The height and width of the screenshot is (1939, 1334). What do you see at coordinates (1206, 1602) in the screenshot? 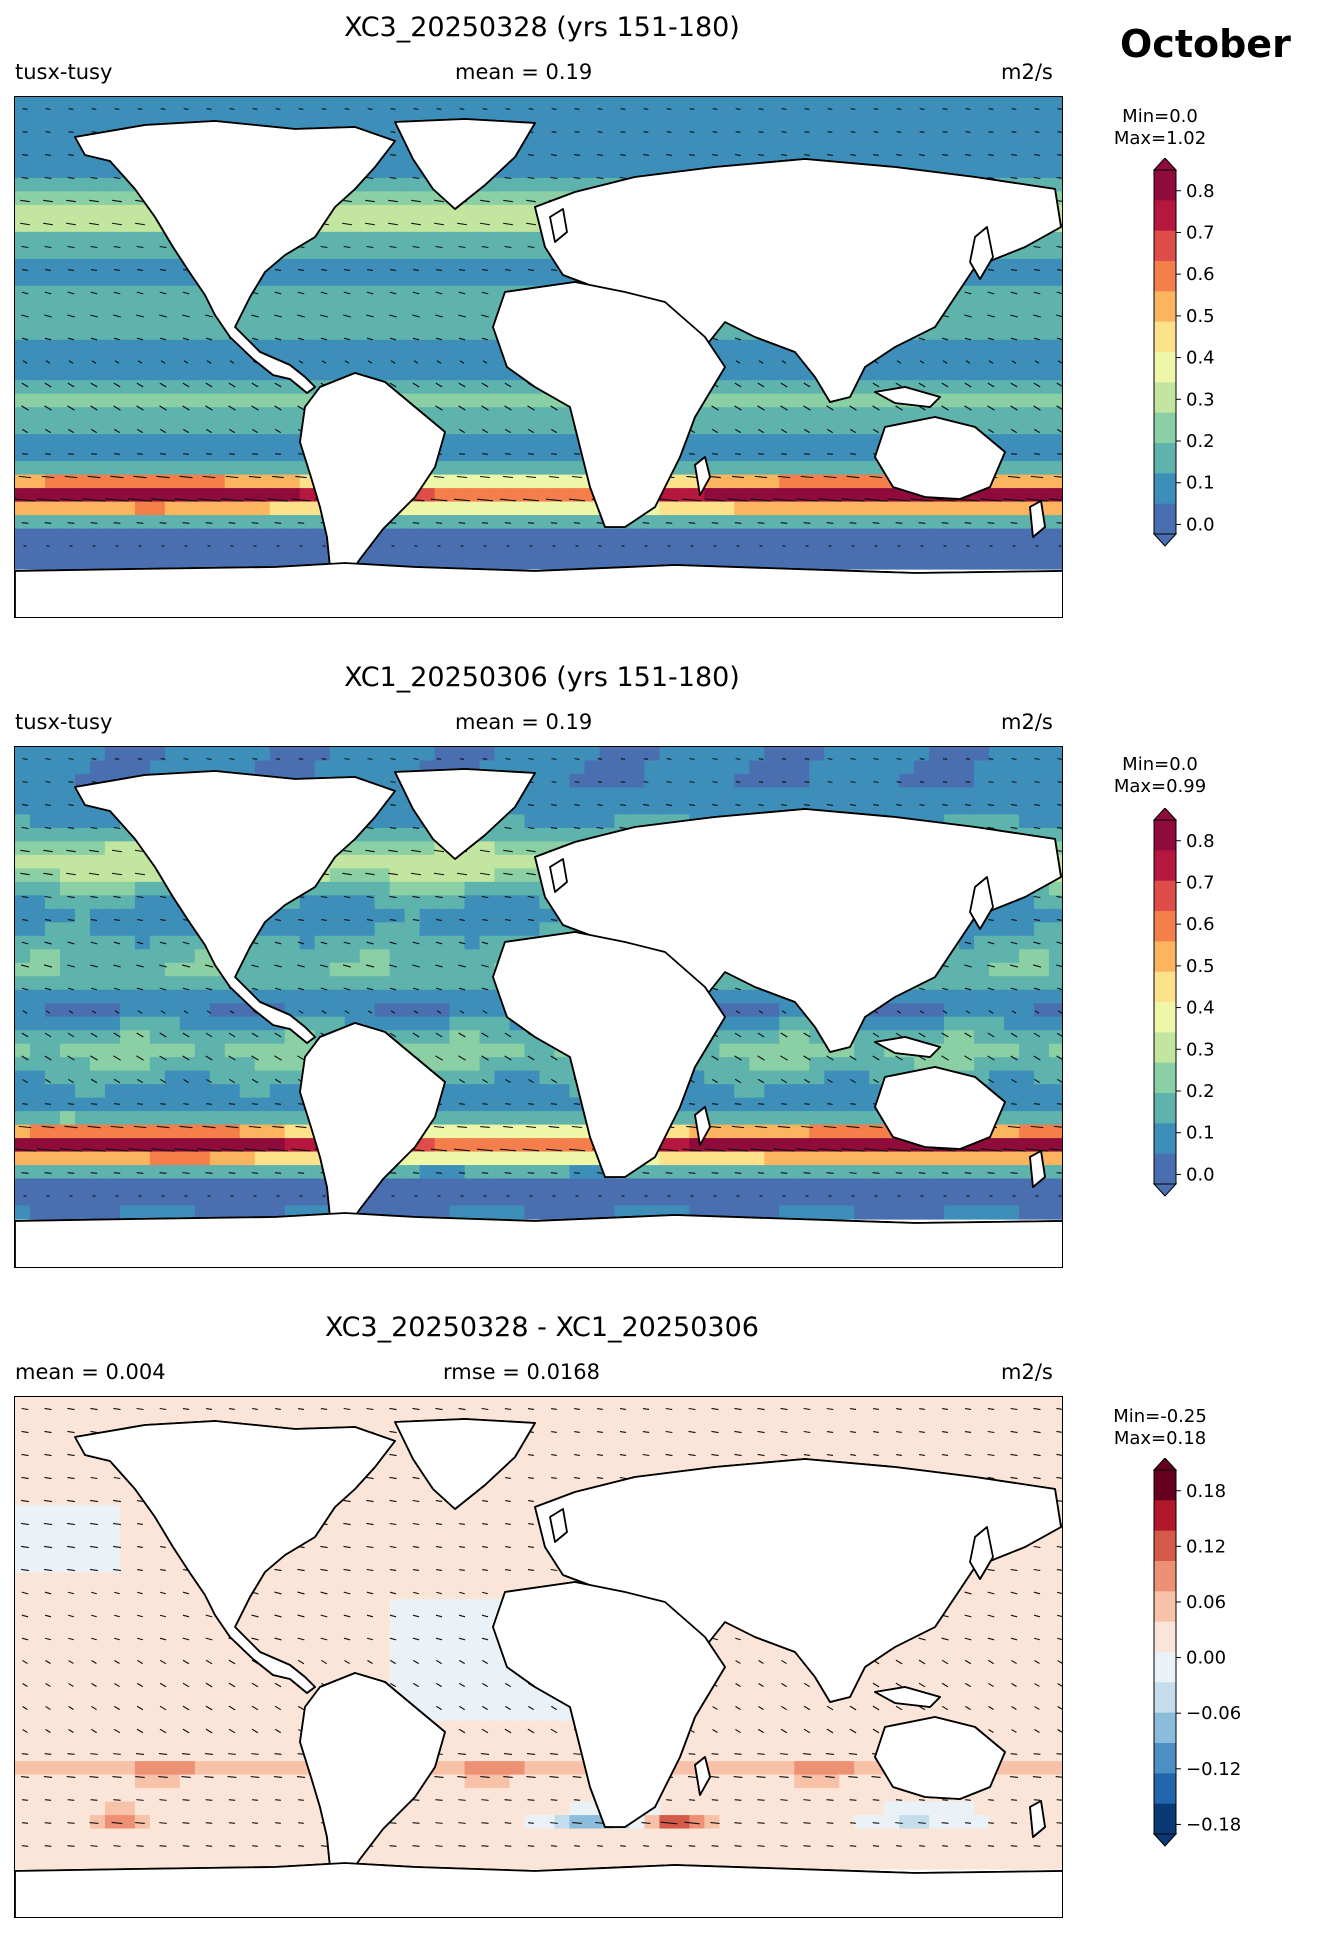
I see `colorbar-tick-label: 0.06` at bounding box center [1206, 1602].